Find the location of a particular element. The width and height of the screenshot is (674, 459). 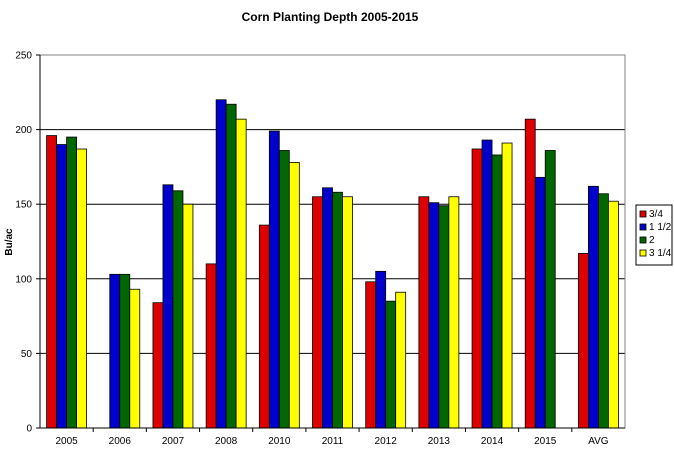

legend: 3/4 1 1/2 2 3 1/4 is located at coordinates (654, 235).